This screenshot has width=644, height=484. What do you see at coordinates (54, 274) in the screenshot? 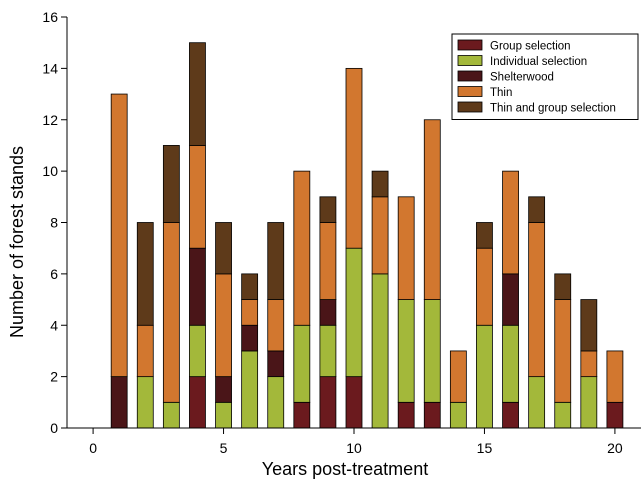
I see `y-tick-label: 6` at bounding box center [54, 274].